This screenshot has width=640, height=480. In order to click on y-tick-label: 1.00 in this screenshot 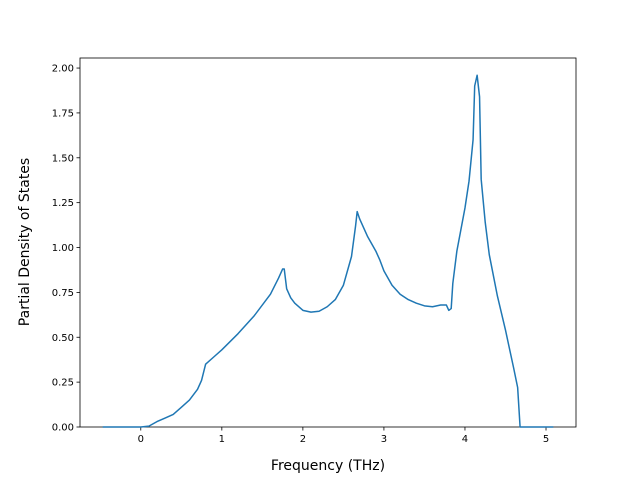, I will do `click(63, 248)`.